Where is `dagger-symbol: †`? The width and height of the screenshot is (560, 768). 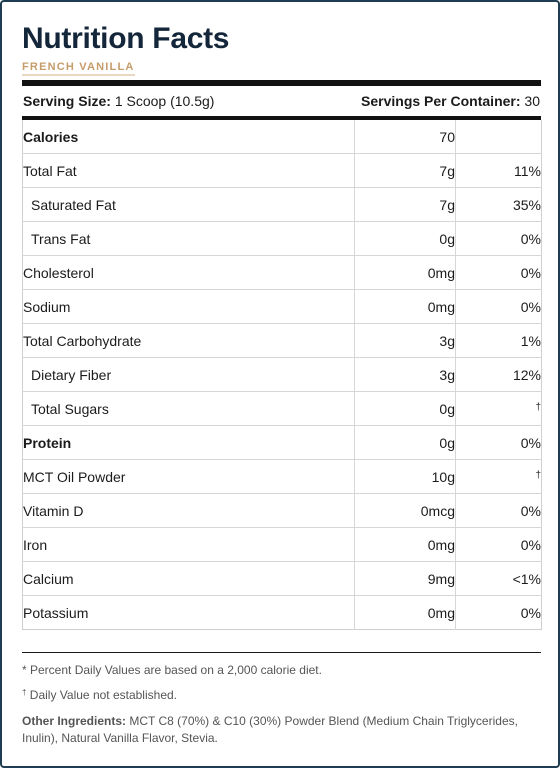 dagger-symbol: † is located at coordinates (24, 692).